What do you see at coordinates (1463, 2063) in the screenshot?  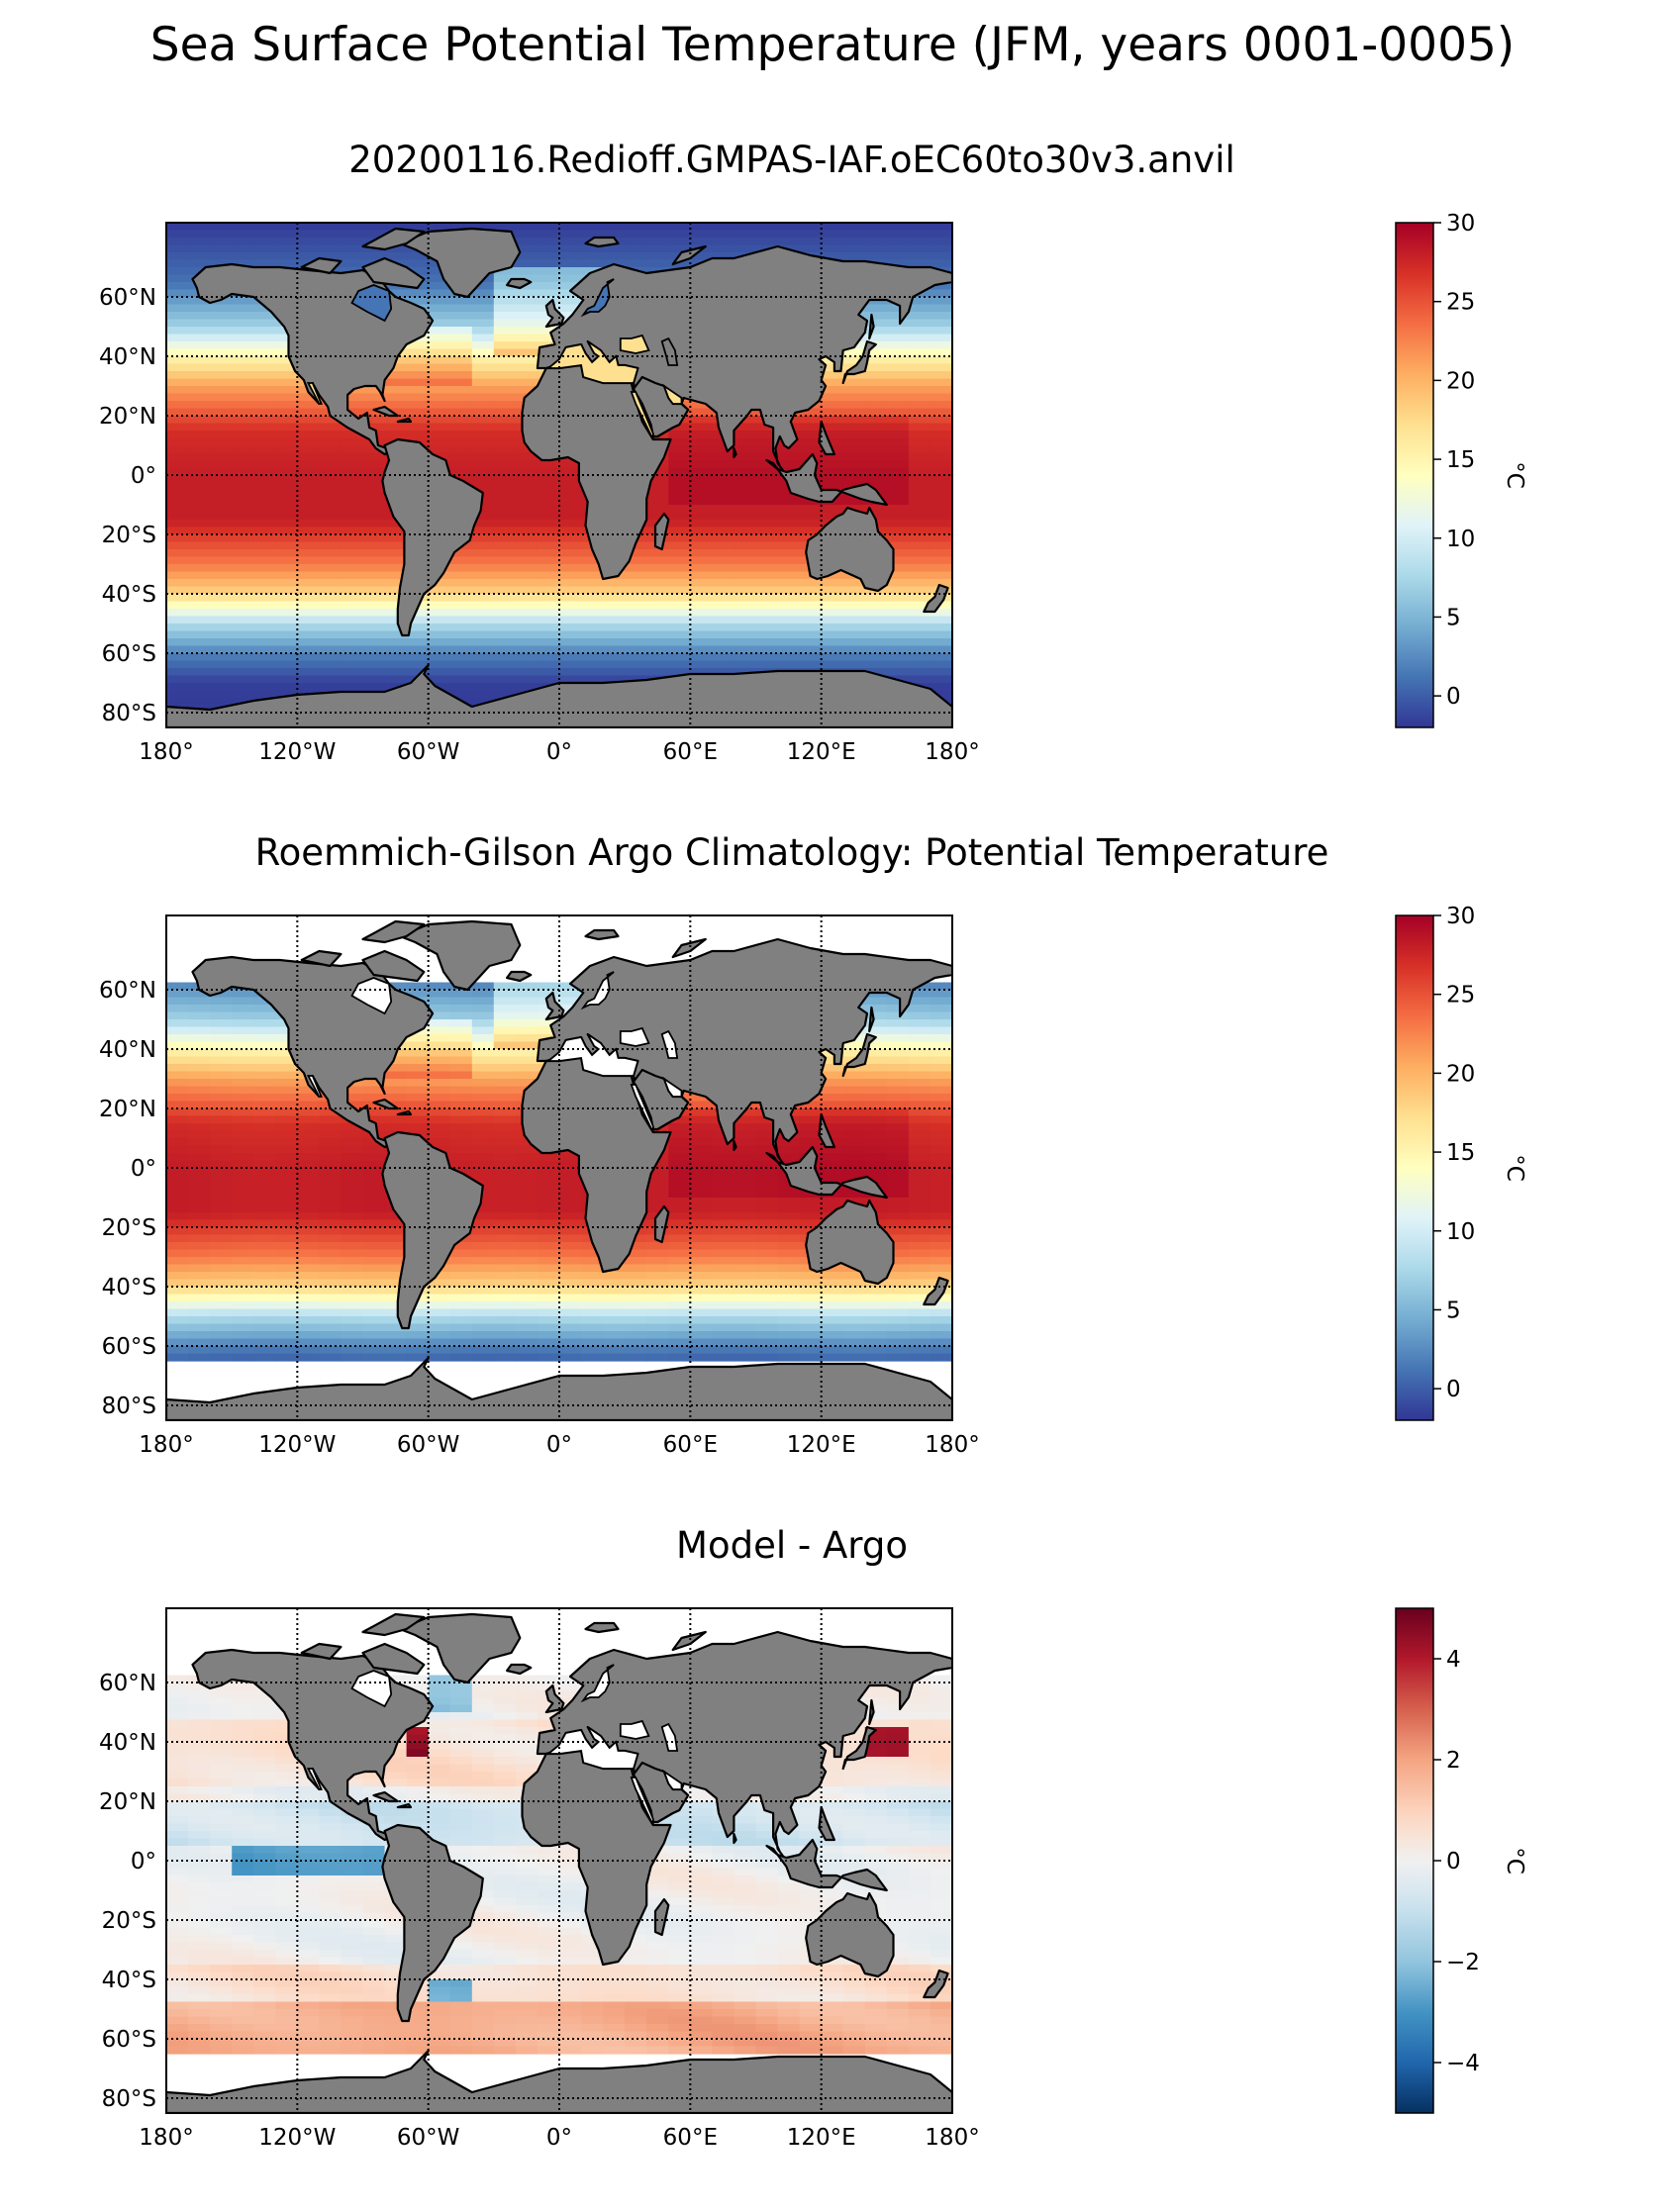 I see `colorbar-tick-label: −4` at bounding box center [1463, 2063].